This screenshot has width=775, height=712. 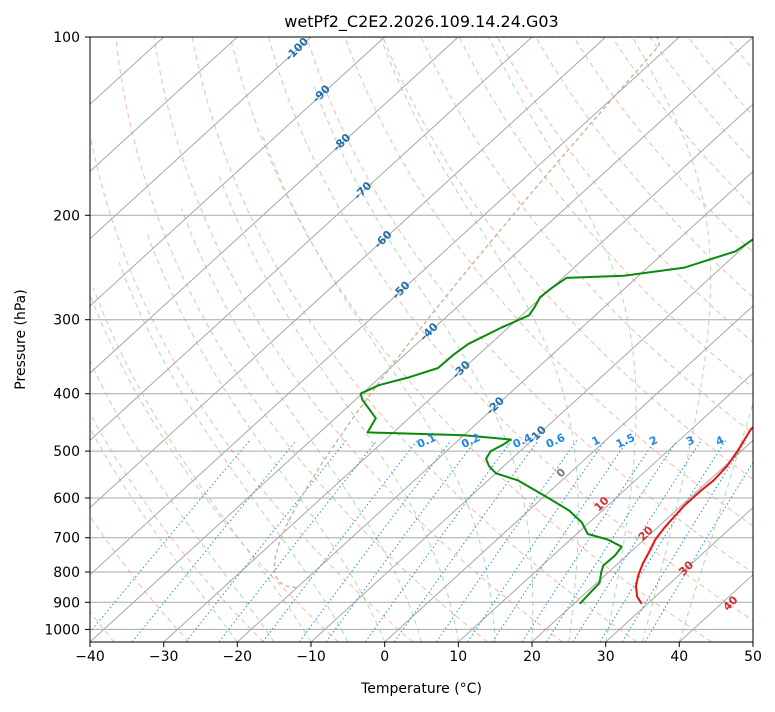 I want to click on y-axis-label: Pressure (hPa), so click(x=21, y=339).